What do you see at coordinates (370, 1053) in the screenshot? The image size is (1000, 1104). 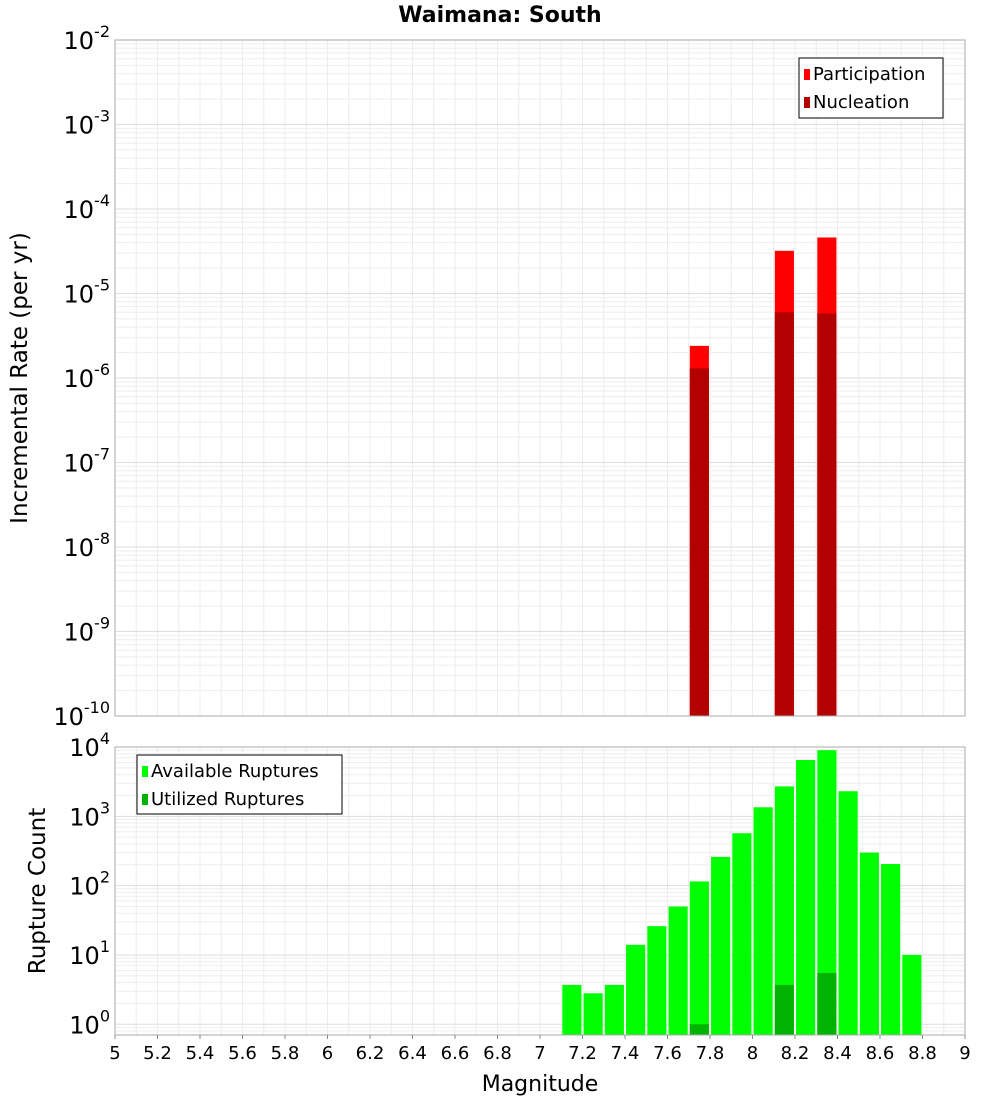 I see `x-tick-label: 6.2` at bounding box center [370, 1053].